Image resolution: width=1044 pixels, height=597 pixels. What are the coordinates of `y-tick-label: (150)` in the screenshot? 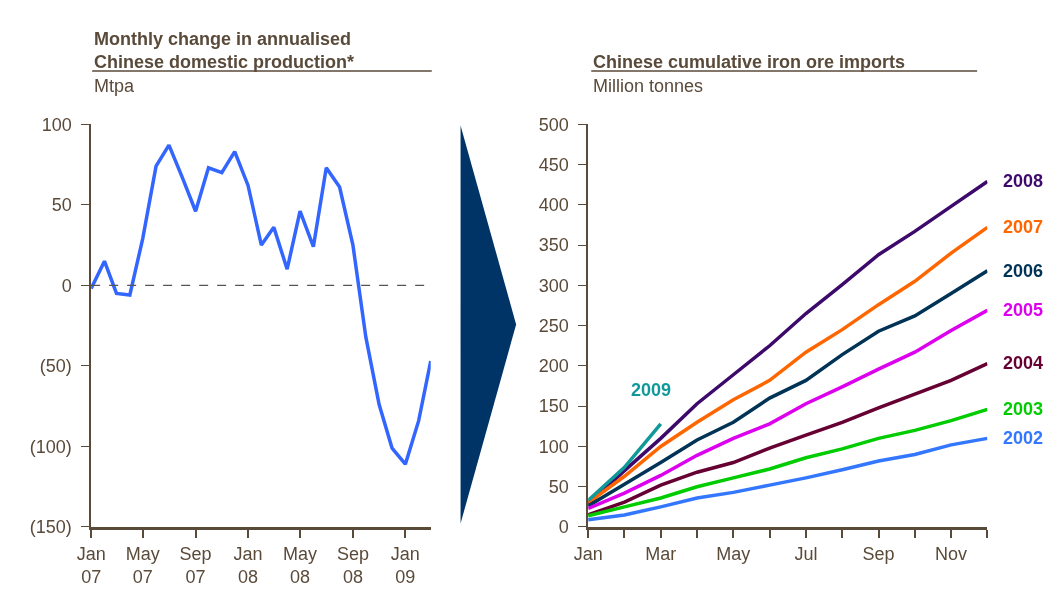 It's located at (50, 527).